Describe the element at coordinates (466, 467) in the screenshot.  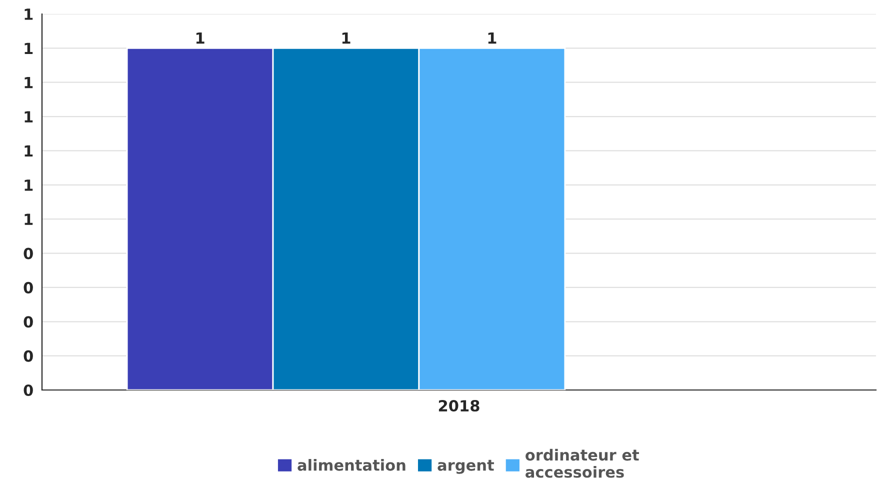
I see `legend-label: argent` at that location.